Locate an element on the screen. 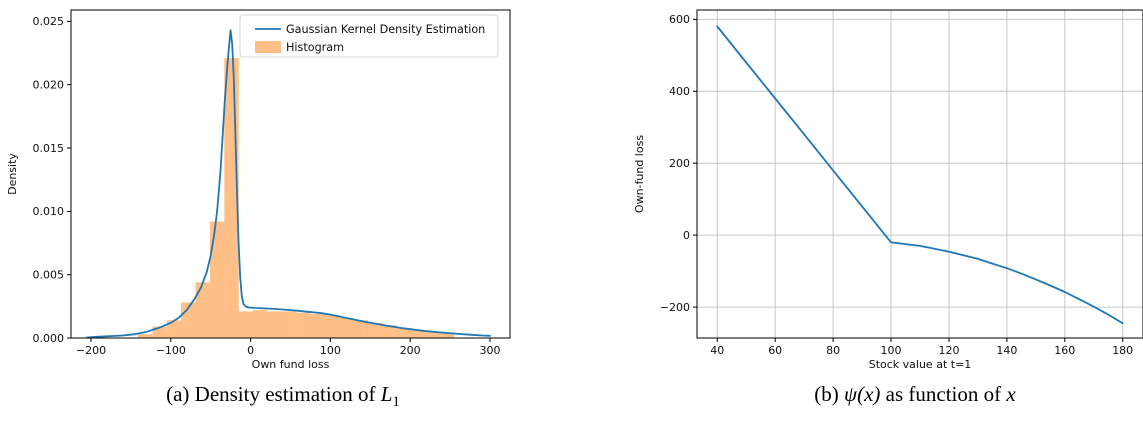 Image resolution: width=1143 pixels, height=423 pixels. x-tick-label: 0 is located at coordinates (250, 350).